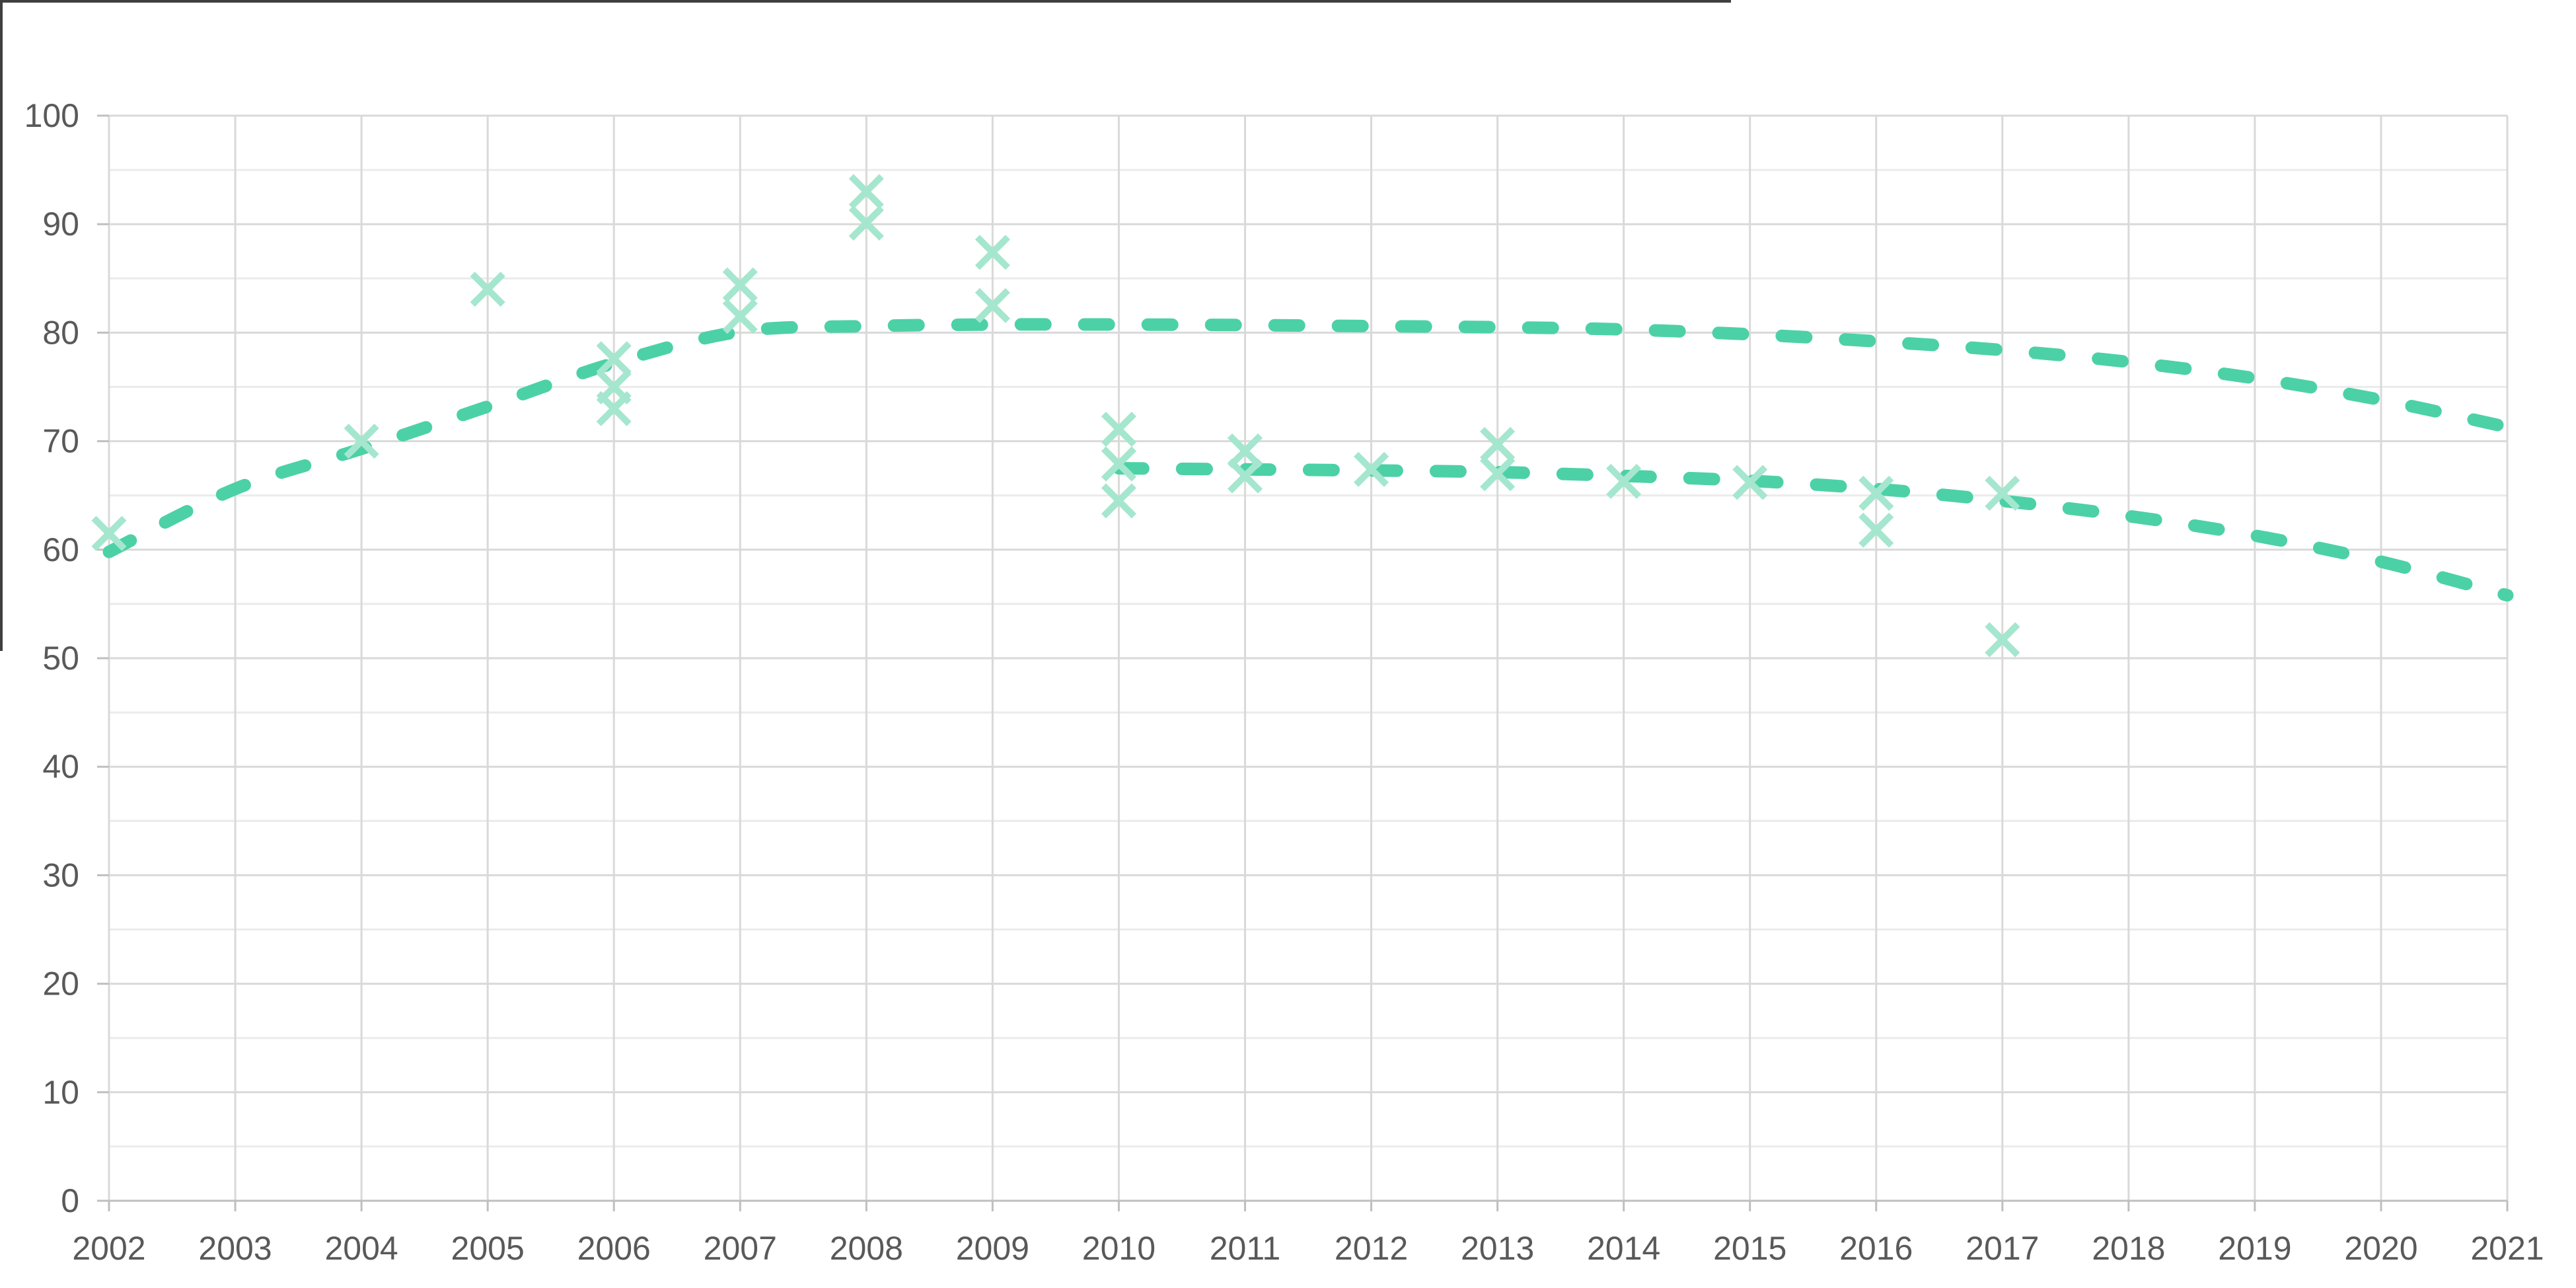 The width and height of the screenshot is (2576, 1288). What do you see at coordinates (60, 984) in the screenshot?
I see `y-axis-label: 20` at bounding box center [60, 984].